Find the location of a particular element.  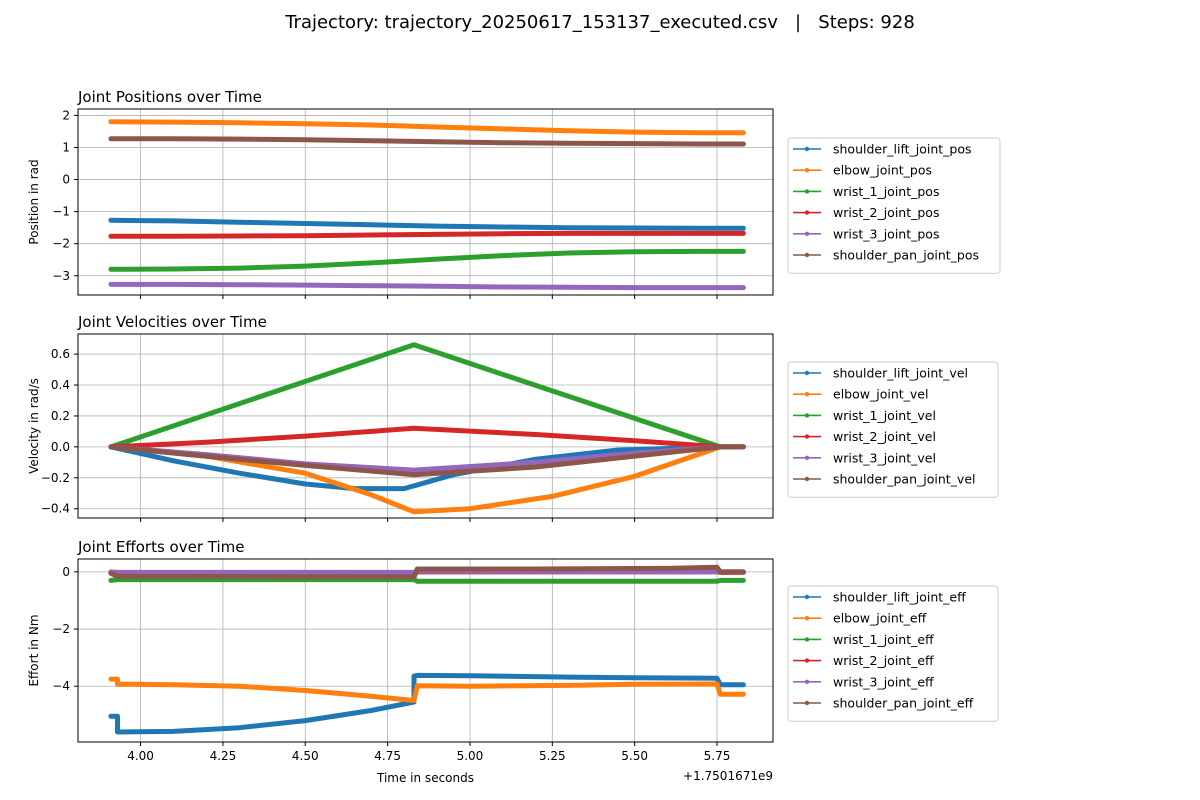

series-line-elbow_joint_vel is located at coordinates (427, 479).